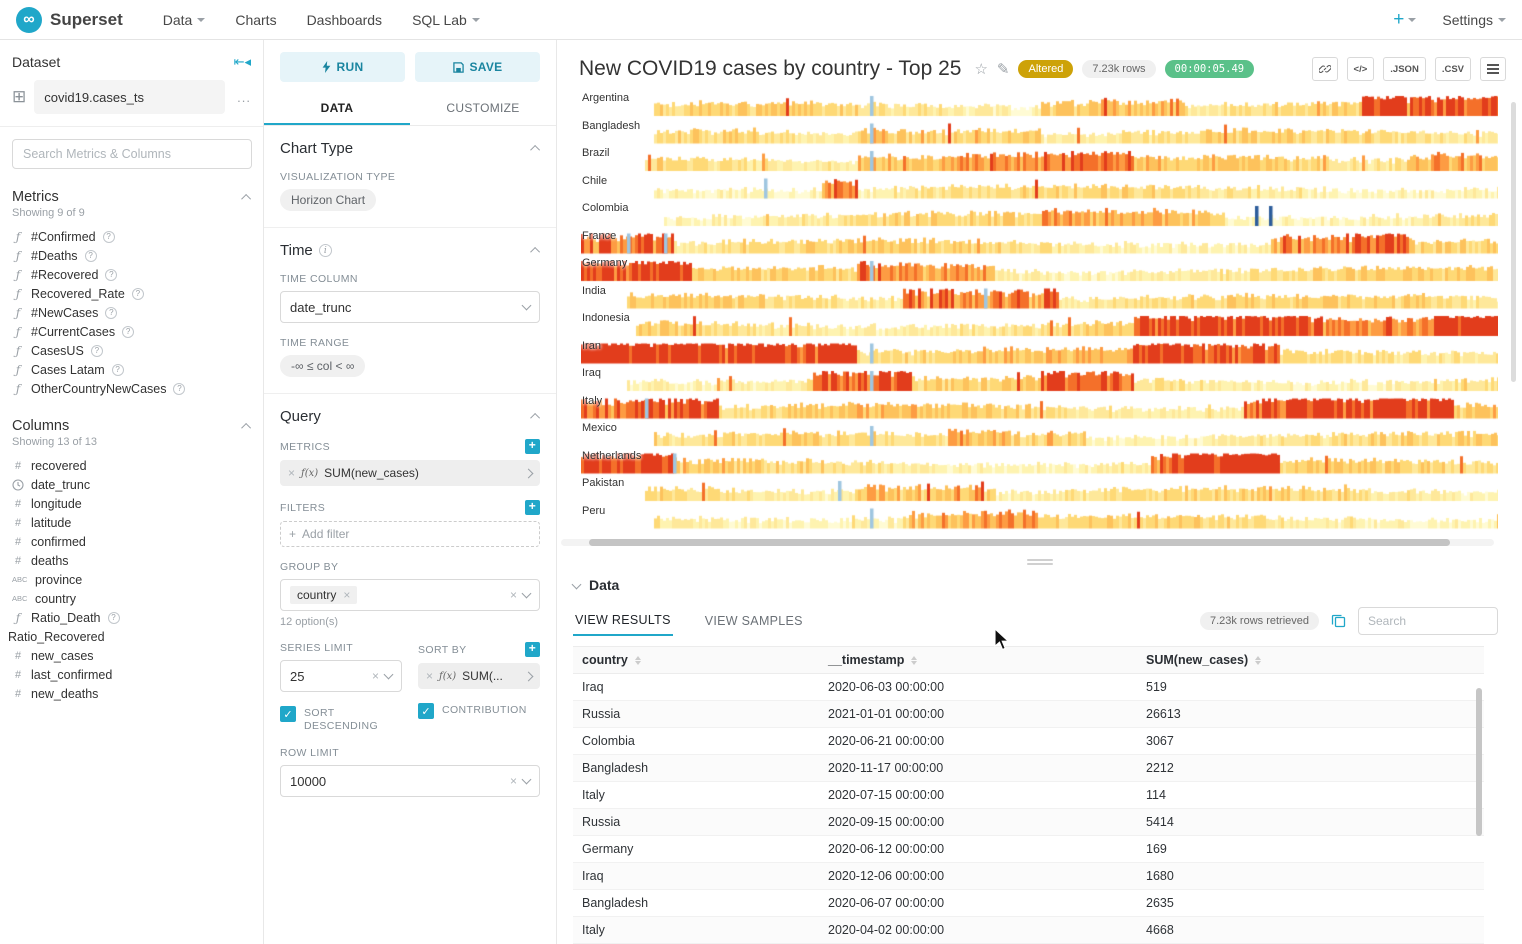  Describe the element at coordinates (341, 676) in the screenshot. I see `series-limit-select: 25 ×` at that location.